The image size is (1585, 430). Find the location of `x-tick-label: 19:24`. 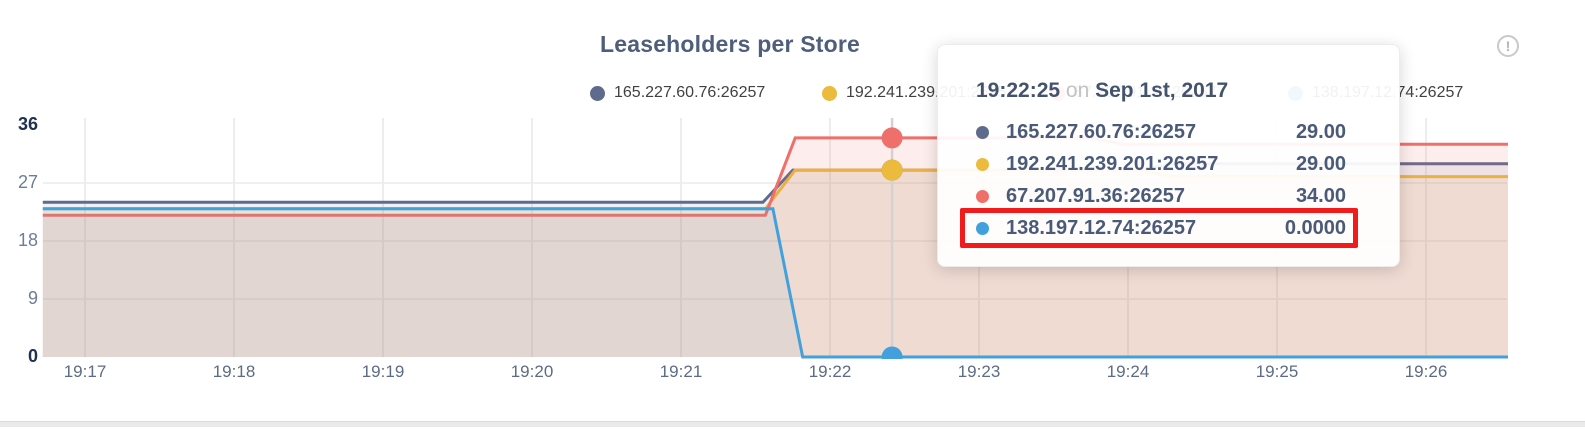

x-tick-label: 19:24 is located at coordinates (1128, 371).